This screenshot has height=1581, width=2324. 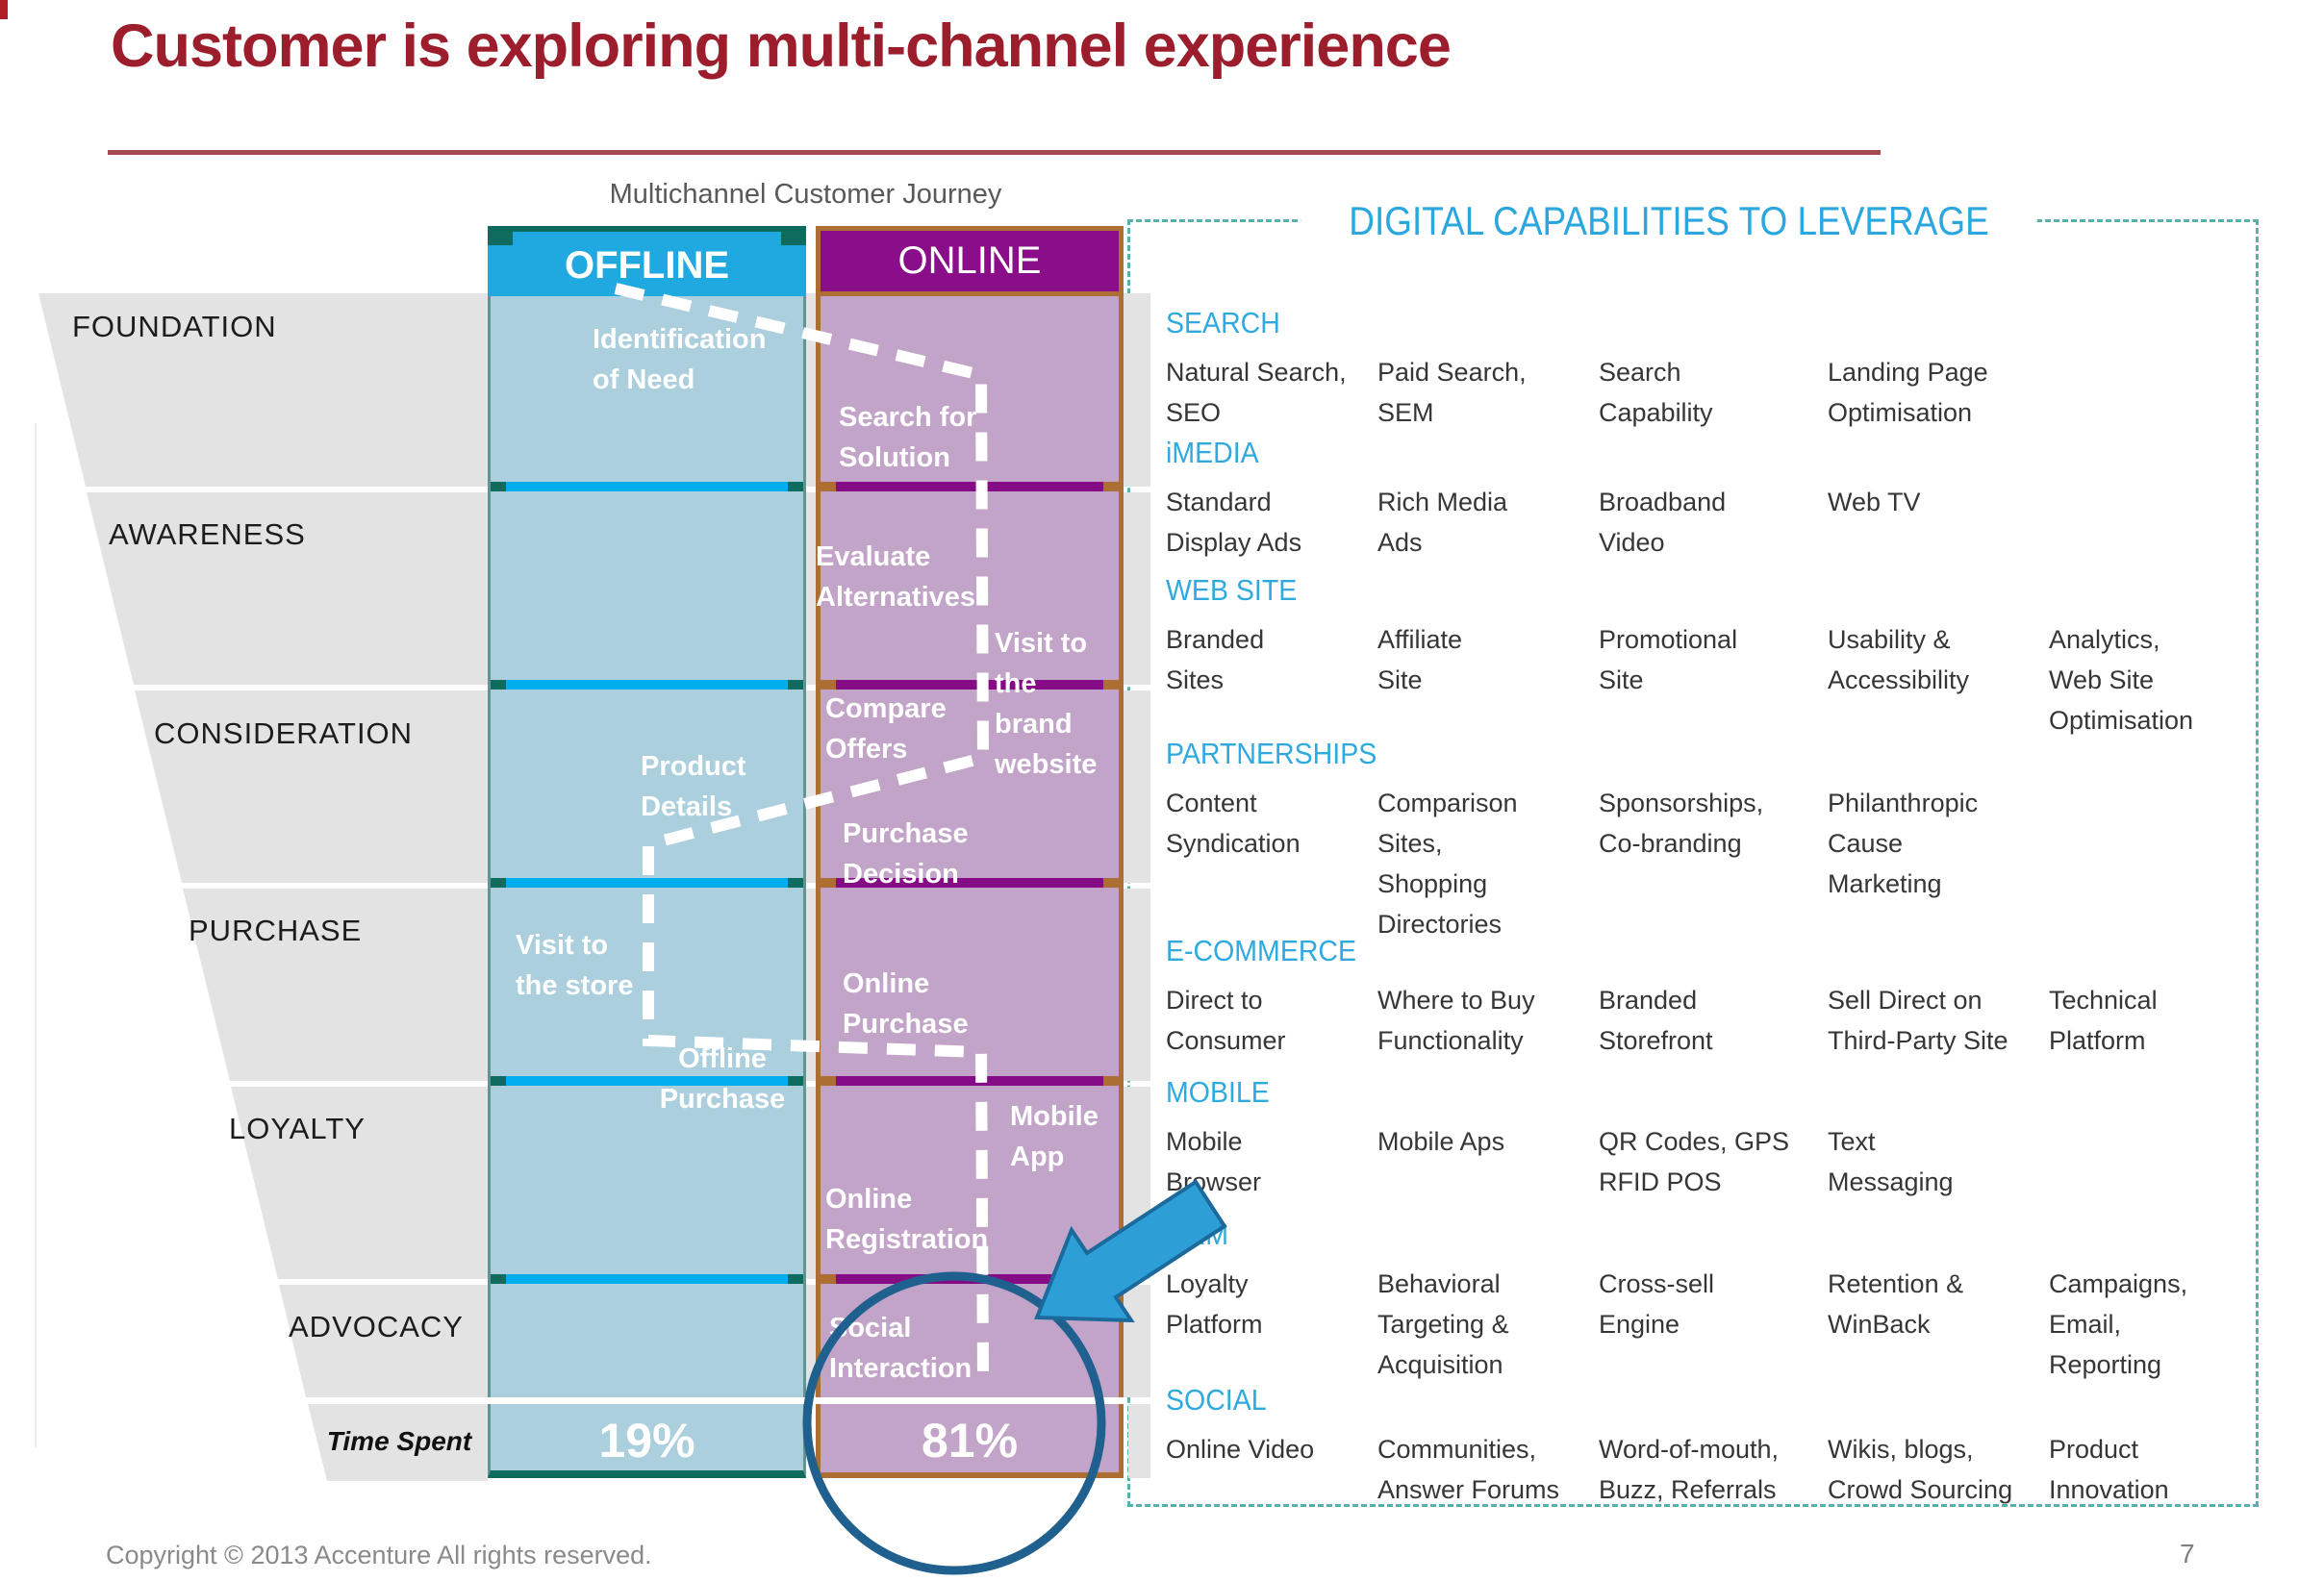 What do you see at coordinates (1908, 392) in the screenshot?
I see `capability-item: Landing Page Optimisation` at bounding box center [1908, 392].